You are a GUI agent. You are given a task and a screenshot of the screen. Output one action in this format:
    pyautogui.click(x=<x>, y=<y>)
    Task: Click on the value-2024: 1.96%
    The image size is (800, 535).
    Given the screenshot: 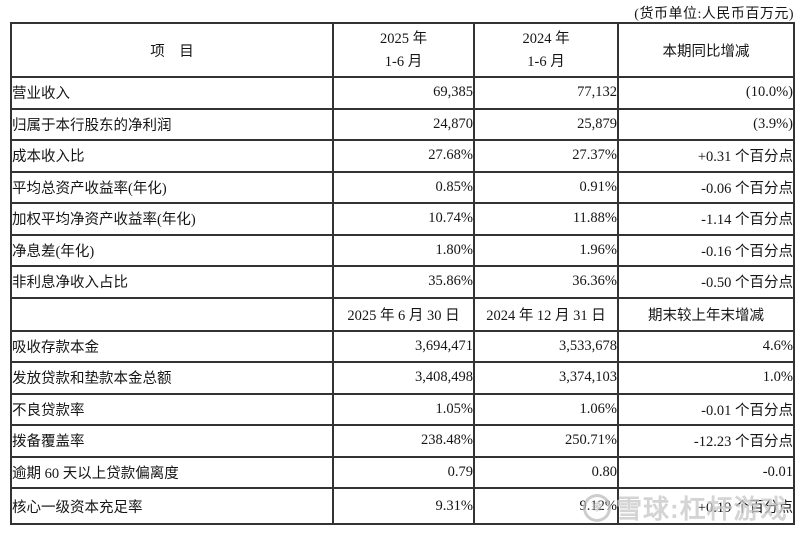 What is the action you would take?
    pyautogui.click(x=546, y=250)
    